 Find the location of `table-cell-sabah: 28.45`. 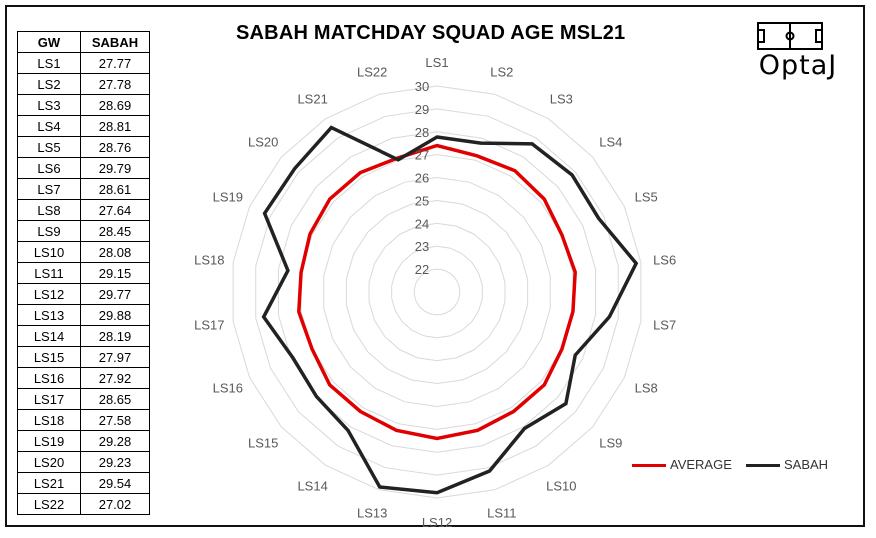

table-cell-sabah: 28.45 is located at coordinates (115, 231).